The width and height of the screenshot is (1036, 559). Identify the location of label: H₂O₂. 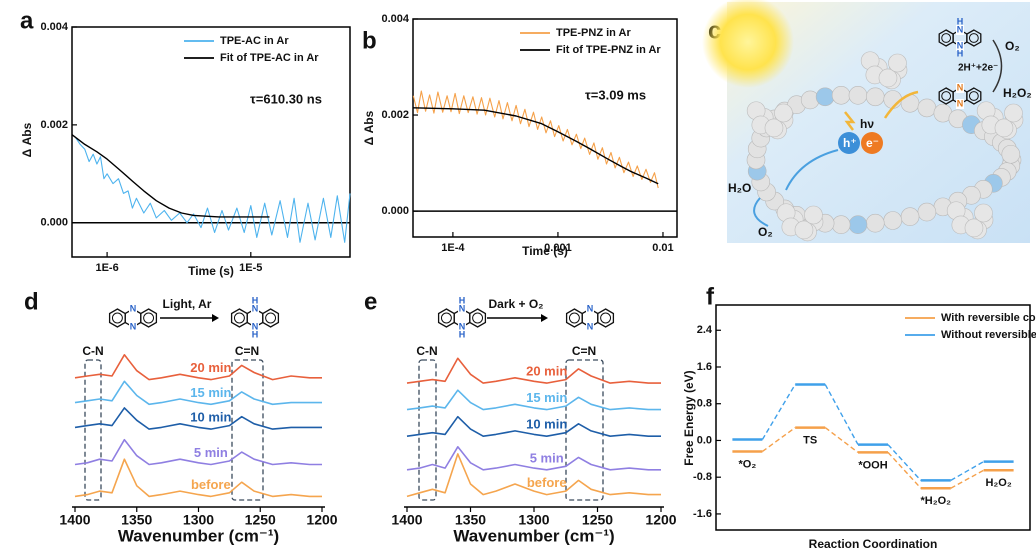
(1017, 93).